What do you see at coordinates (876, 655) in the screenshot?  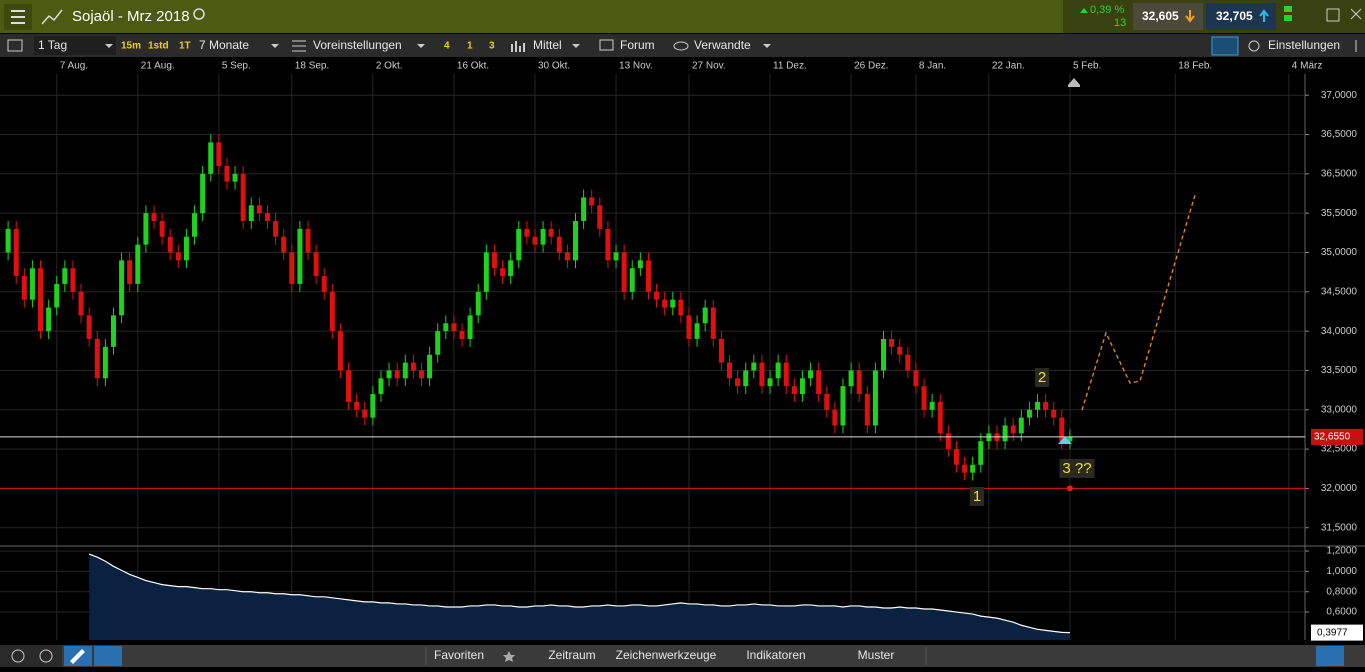 I see `footer-item: Muster` at bounding box center [876, 655].